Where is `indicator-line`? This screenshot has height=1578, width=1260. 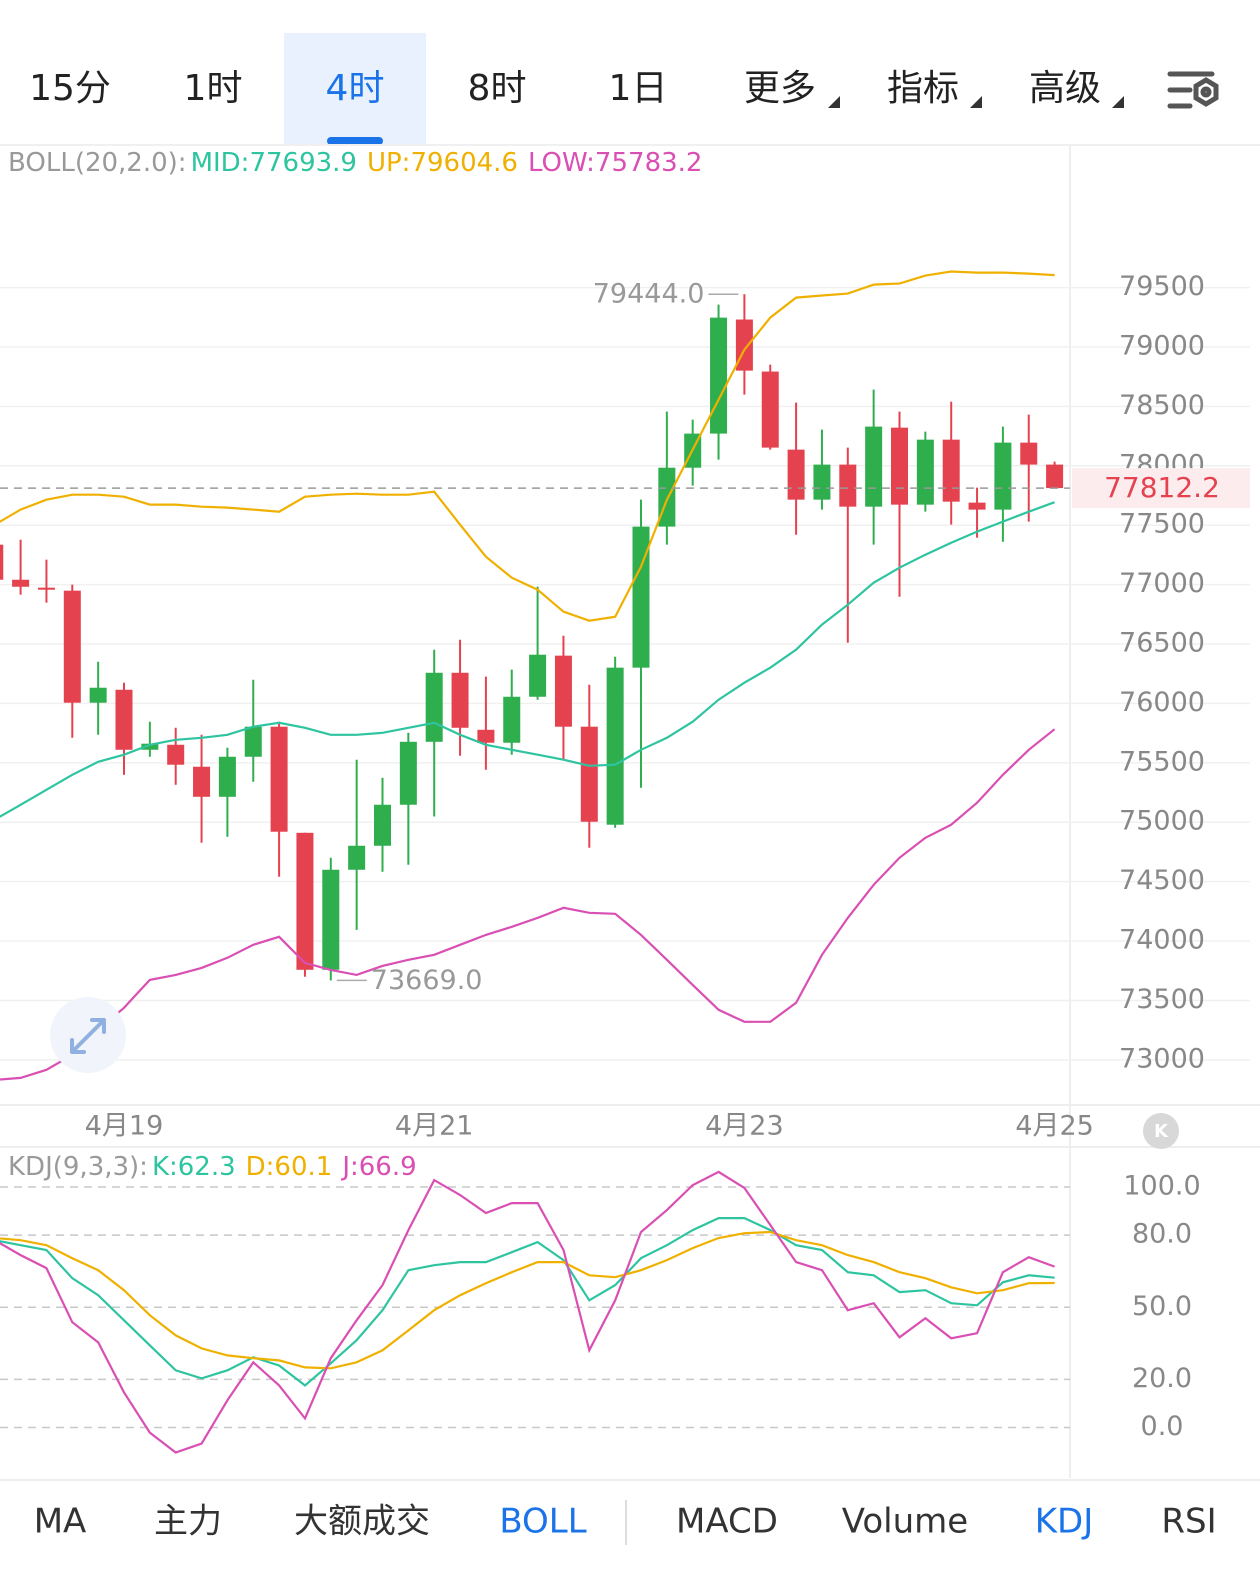 indicator-line is located at coordinates (527, 1301).